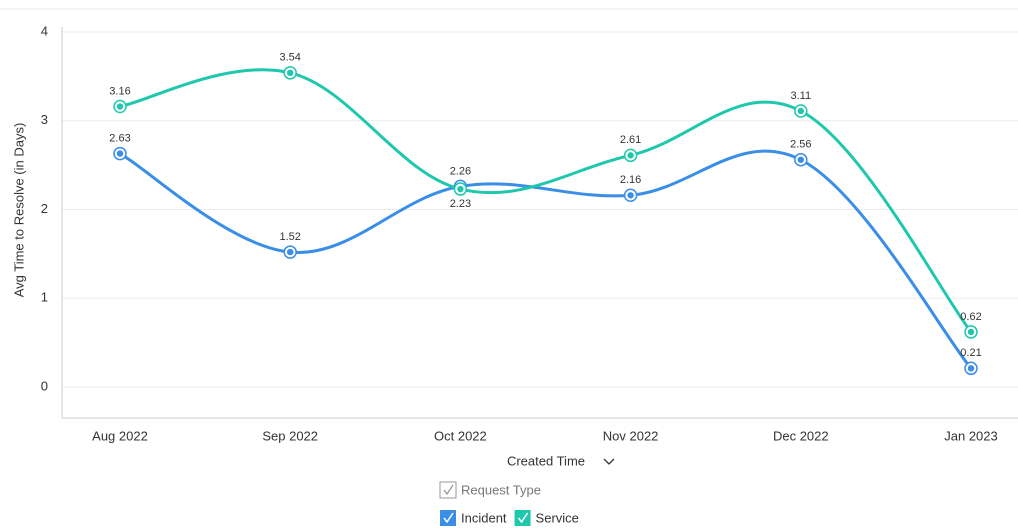 The width and height of the screenshot is (1018, 529). What do you see at coordinates (18, 210) in the screenshot?
I see `y-axis-label: Avg Time to Resolve (in Days)` at bounding box center [18, 210].